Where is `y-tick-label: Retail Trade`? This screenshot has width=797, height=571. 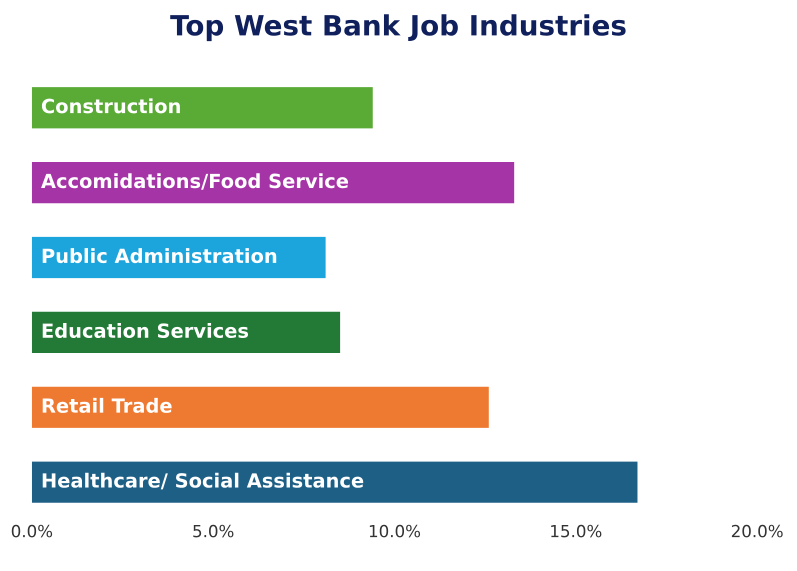
y-tick-label: Retail Trade is located at coordinates (107, 405).